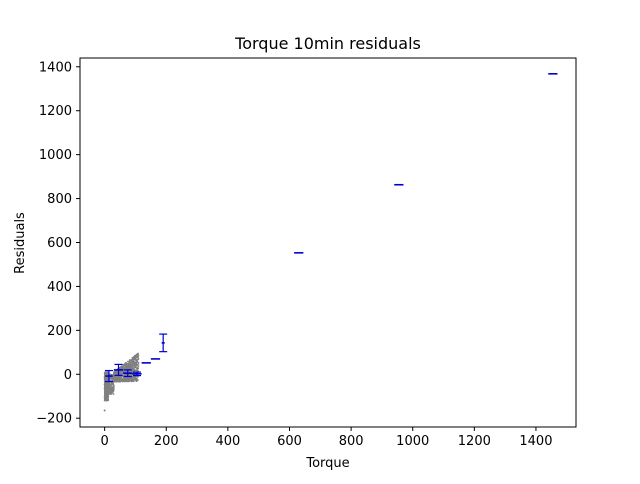  I want to click on y-tick-label: 800, so click(59, 199).